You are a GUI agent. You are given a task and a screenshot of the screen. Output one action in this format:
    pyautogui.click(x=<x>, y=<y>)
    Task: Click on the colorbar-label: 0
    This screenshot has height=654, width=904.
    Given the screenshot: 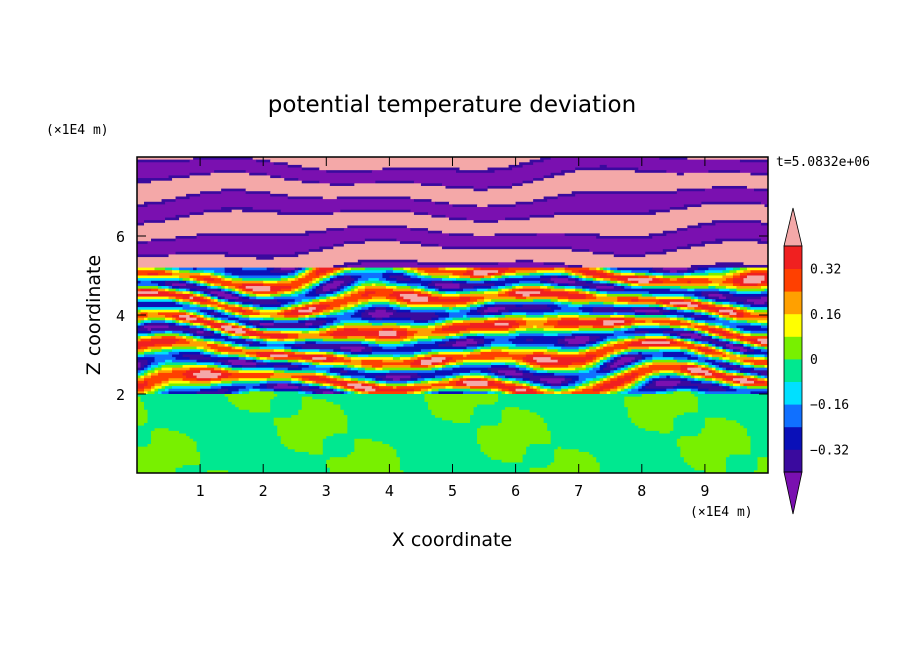 What is the action you would take?
    pyautogui.click(x=814, y=360)
    